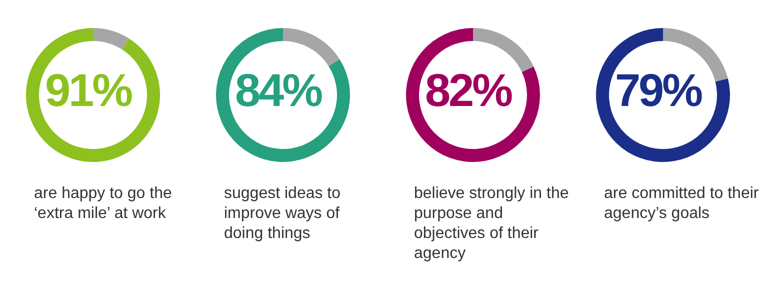 This screenshot has width=768, height=299. I want to click on text: are committed to their agency’s goals, so click(682, 204).